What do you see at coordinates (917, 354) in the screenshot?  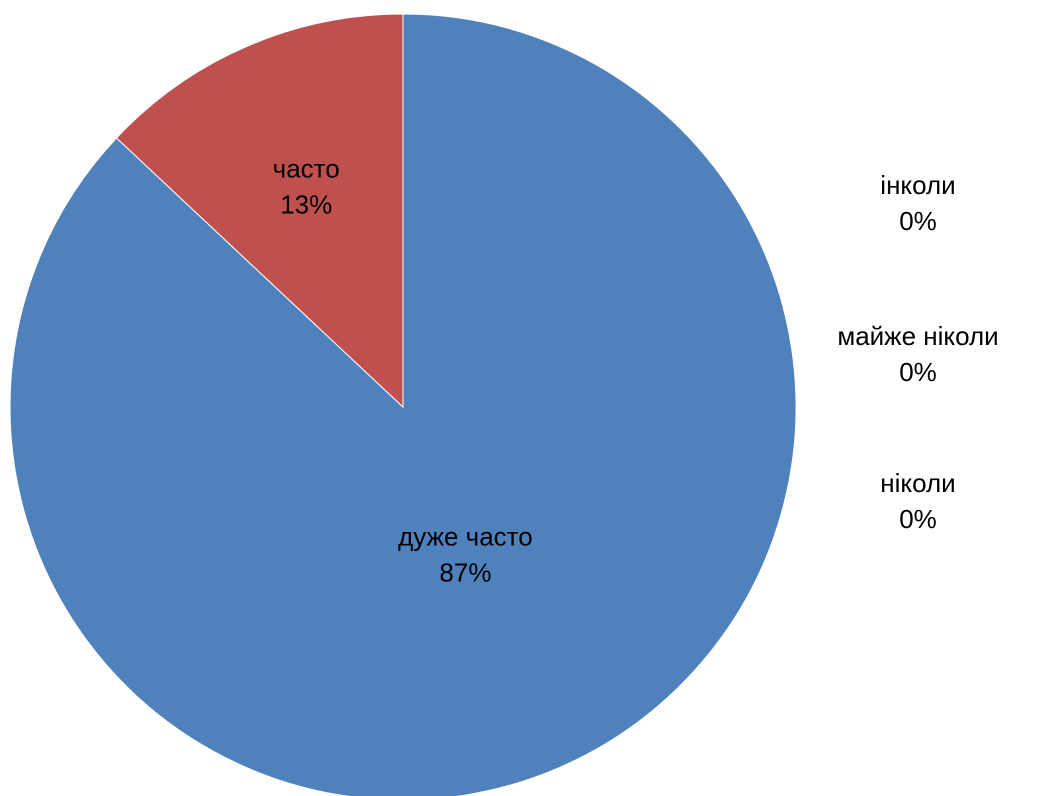 I see `data-label-майже-ніколи: майже ніколи 0%` at bounding box center [917, 354].